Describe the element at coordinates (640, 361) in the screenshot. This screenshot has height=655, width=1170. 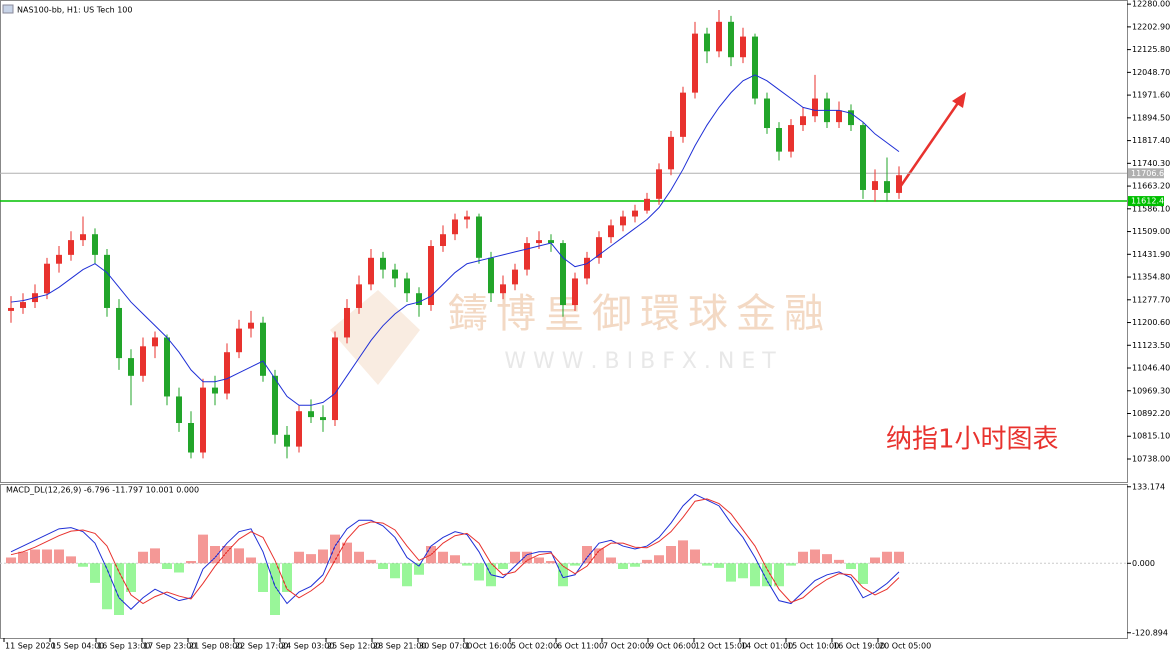
I see `watermark-url: W W W . B I B F X . N E T` at that location.